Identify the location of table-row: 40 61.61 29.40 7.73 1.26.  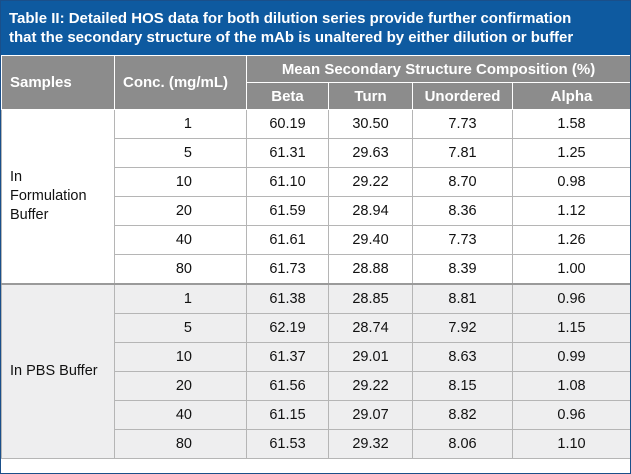
(316, 240).